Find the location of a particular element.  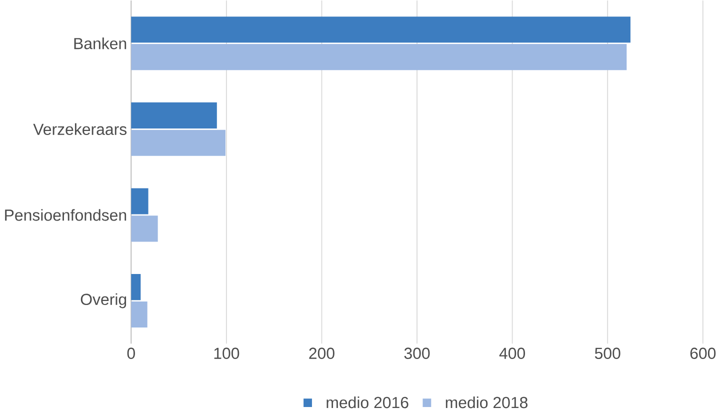

legend-label: medio 2018 is located at coordinates (487, 402).